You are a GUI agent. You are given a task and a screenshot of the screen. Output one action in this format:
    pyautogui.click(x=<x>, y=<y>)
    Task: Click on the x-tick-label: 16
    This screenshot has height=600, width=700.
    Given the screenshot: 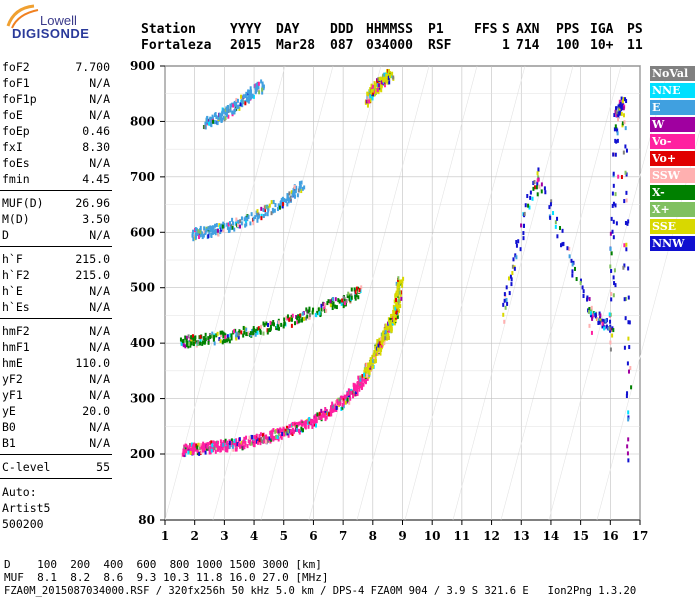 What is the action you would take?
    pyautogui.click(x=610, y=536)
    